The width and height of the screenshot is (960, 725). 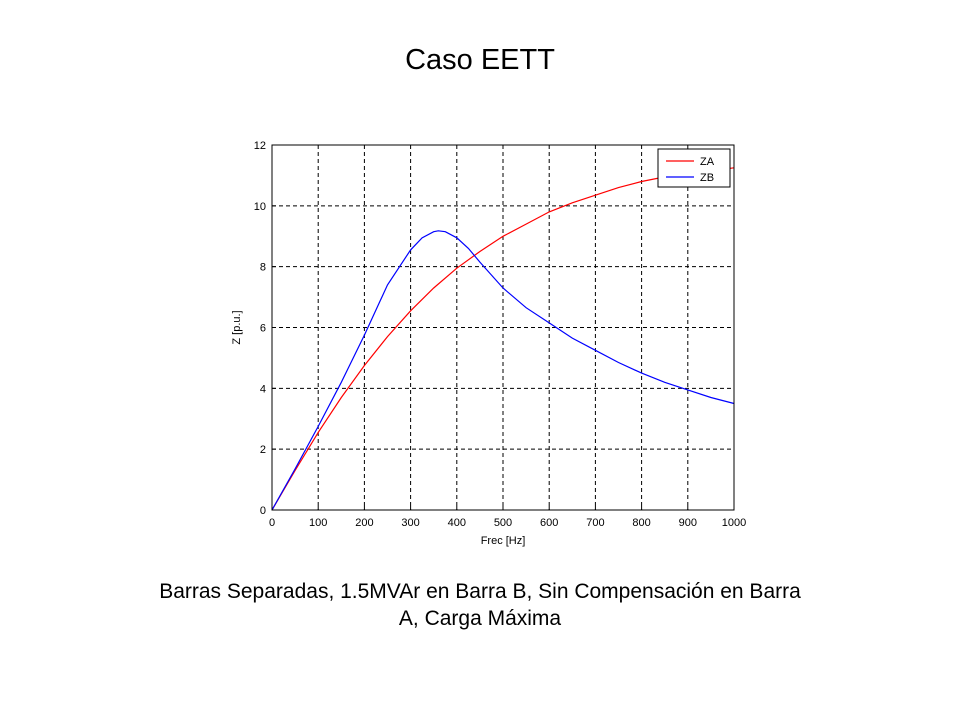 I want to click on legend-label-zb: ZB, so click(x=707, y=178).